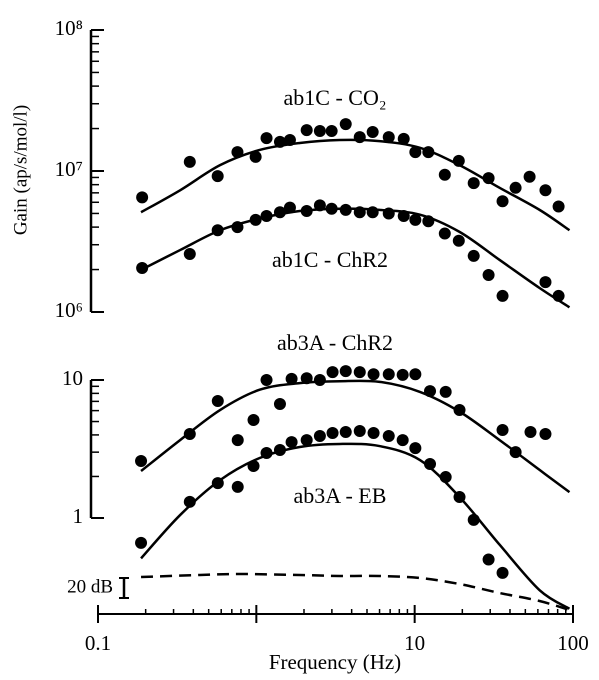 The width and height of the screenshot is (599, 680). Describe the element at coordinates (330, 259) in the screenshot. I see `series-label: ab1C - ChR2` at that location.